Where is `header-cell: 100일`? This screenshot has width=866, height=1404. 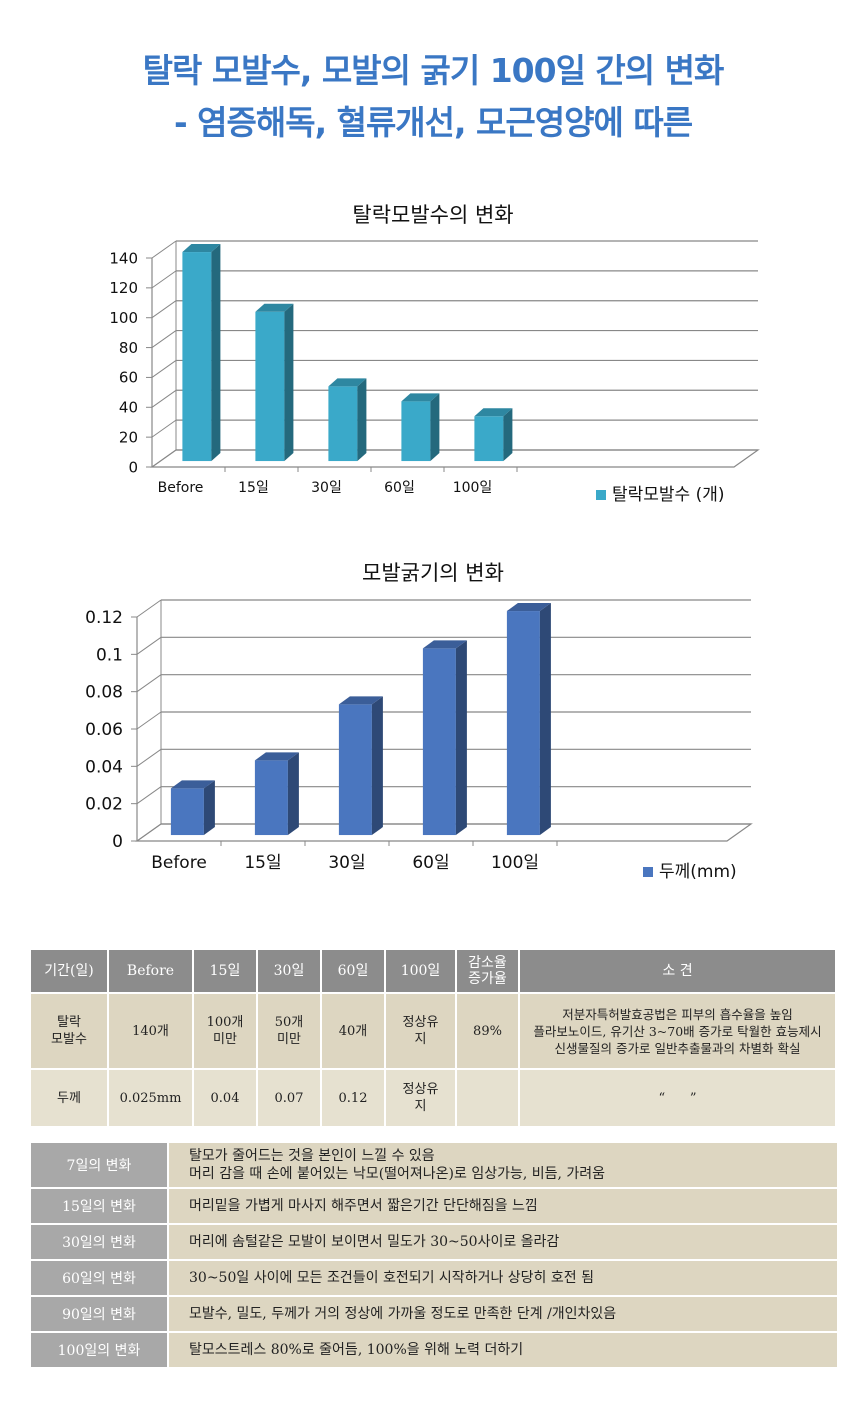
header-cell: 100일 is located at coordinates (421, 972).